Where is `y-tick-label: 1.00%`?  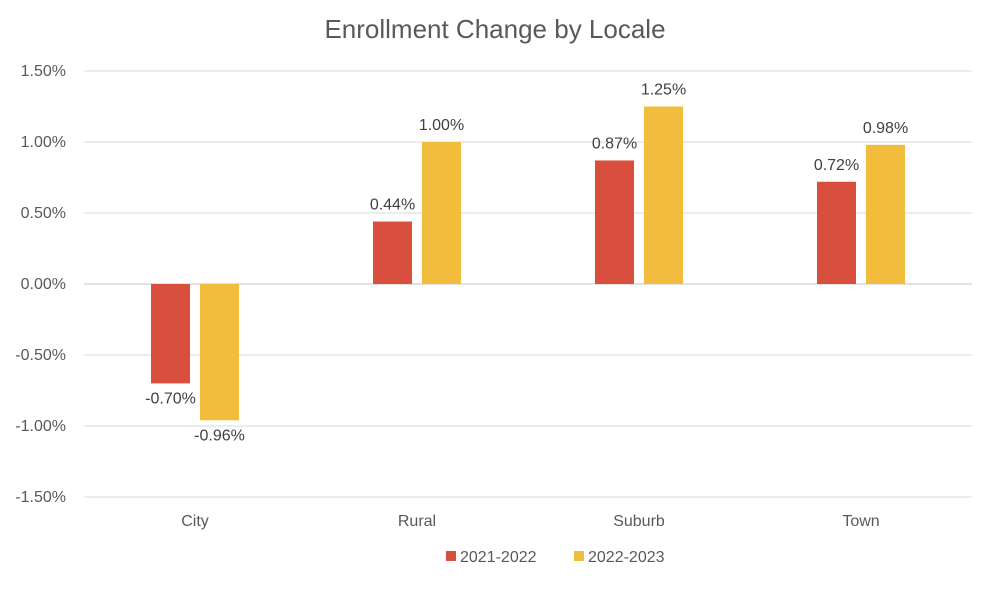 y-tick-label: 1.00% is located at coordinates (43, 142).